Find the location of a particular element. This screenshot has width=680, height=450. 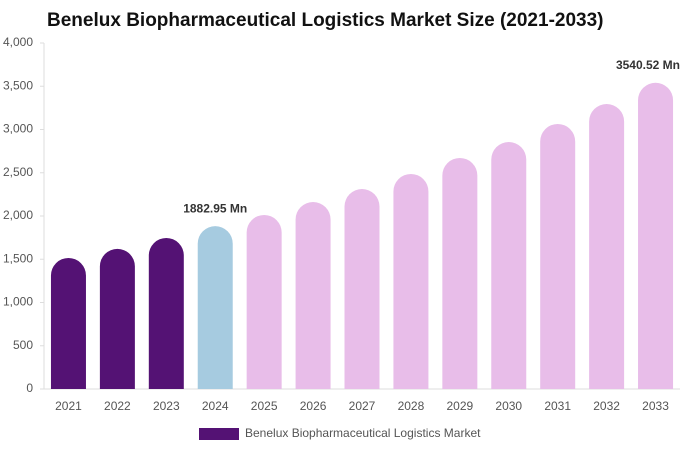

y-tick-label: 1,500 is located at coordinates (18, 258).